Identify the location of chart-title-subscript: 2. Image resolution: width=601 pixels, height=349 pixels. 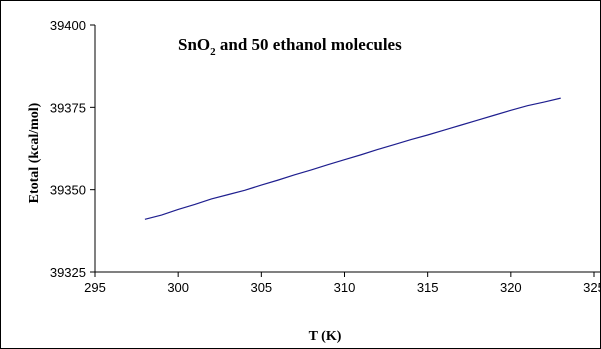
(213, 52).